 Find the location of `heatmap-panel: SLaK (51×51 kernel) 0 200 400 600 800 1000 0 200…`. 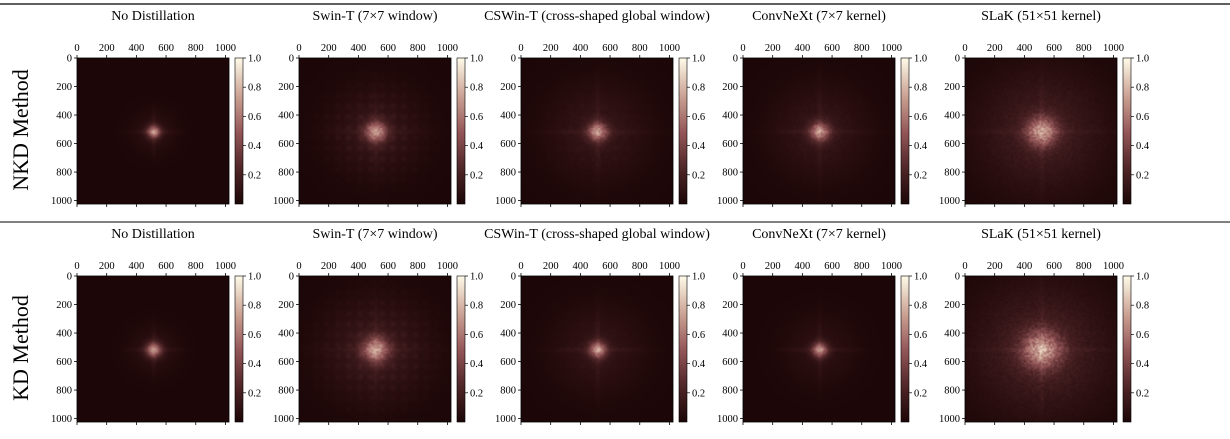

heatmap-panel: SLaK (51×51 kernel) 0 200 400 600 800 1000 0 200… is located at coordinates (1044, 108).